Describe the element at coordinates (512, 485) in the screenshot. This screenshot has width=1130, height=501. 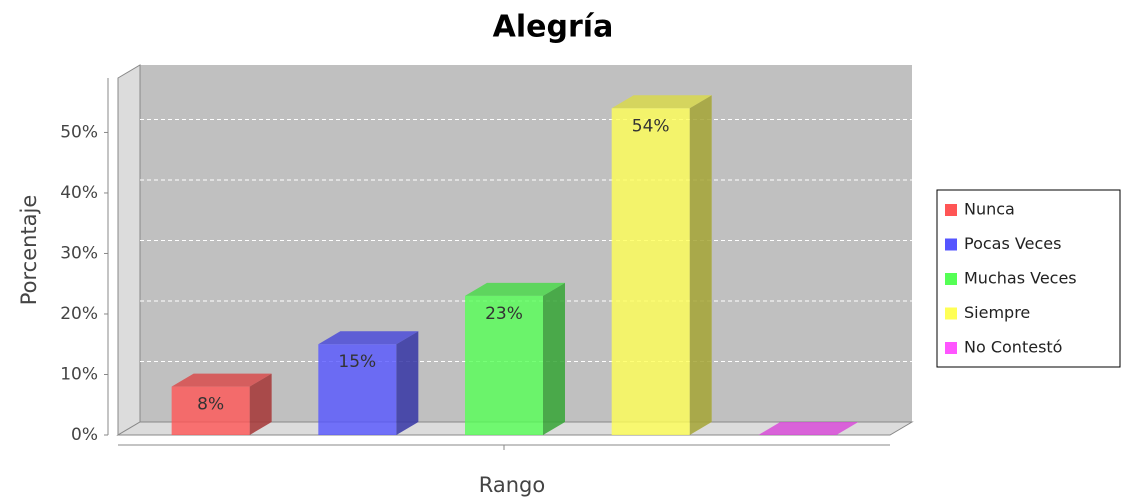
I see `x-axis-label: Rango` at that location.